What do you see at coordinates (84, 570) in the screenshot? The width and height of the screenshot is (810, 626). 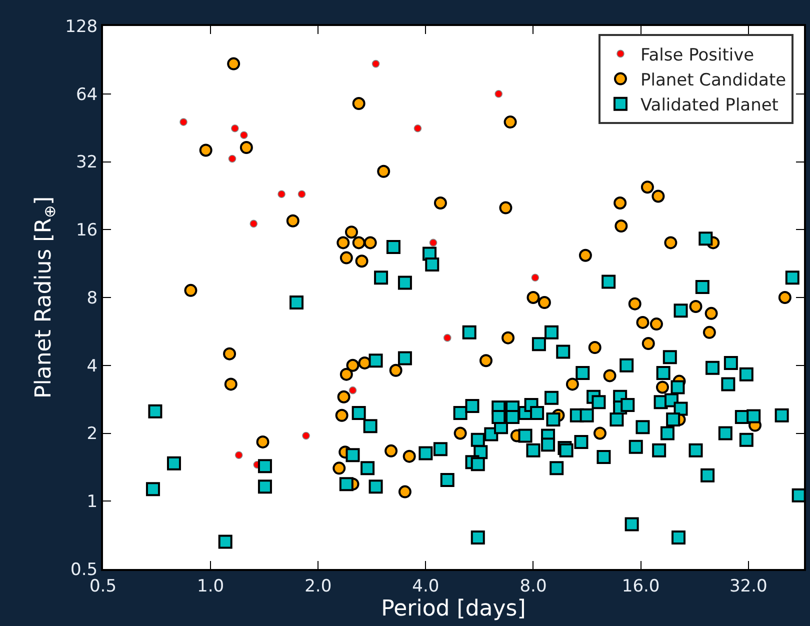 I see `y-tick-label: 0.5` at bounding box center [84, 570].